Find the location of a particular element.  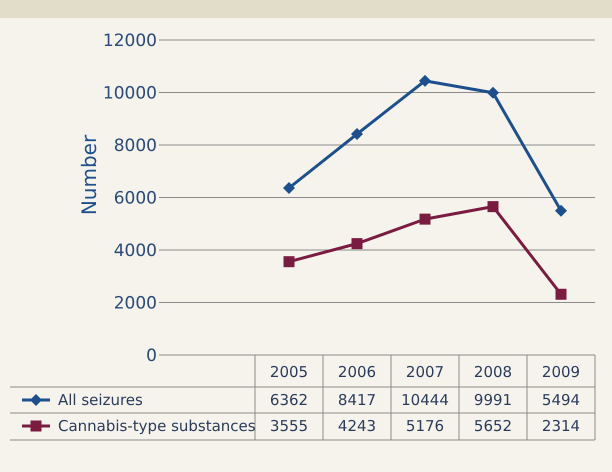

y-tick-label: 6000 is located at coordinates (135, 198).